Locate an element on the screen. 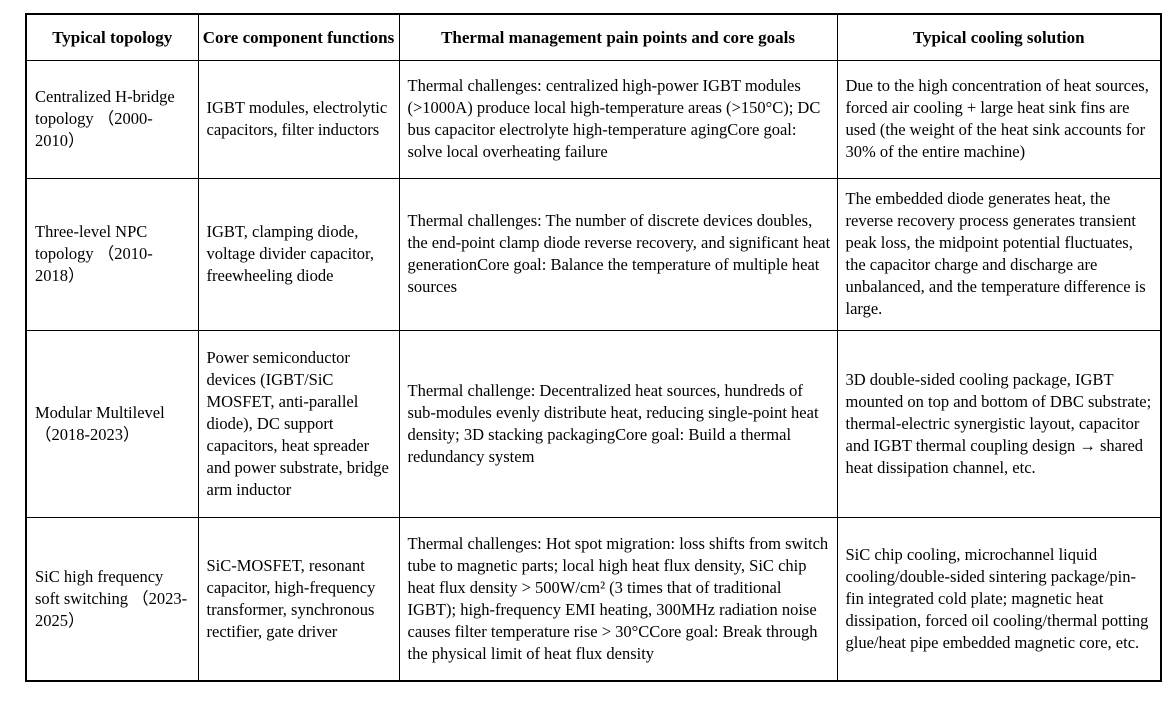 The width and height of the screenshot is (1174, 704). column-header-typical-topology: Typical topology is located at coordinates (112, 37).